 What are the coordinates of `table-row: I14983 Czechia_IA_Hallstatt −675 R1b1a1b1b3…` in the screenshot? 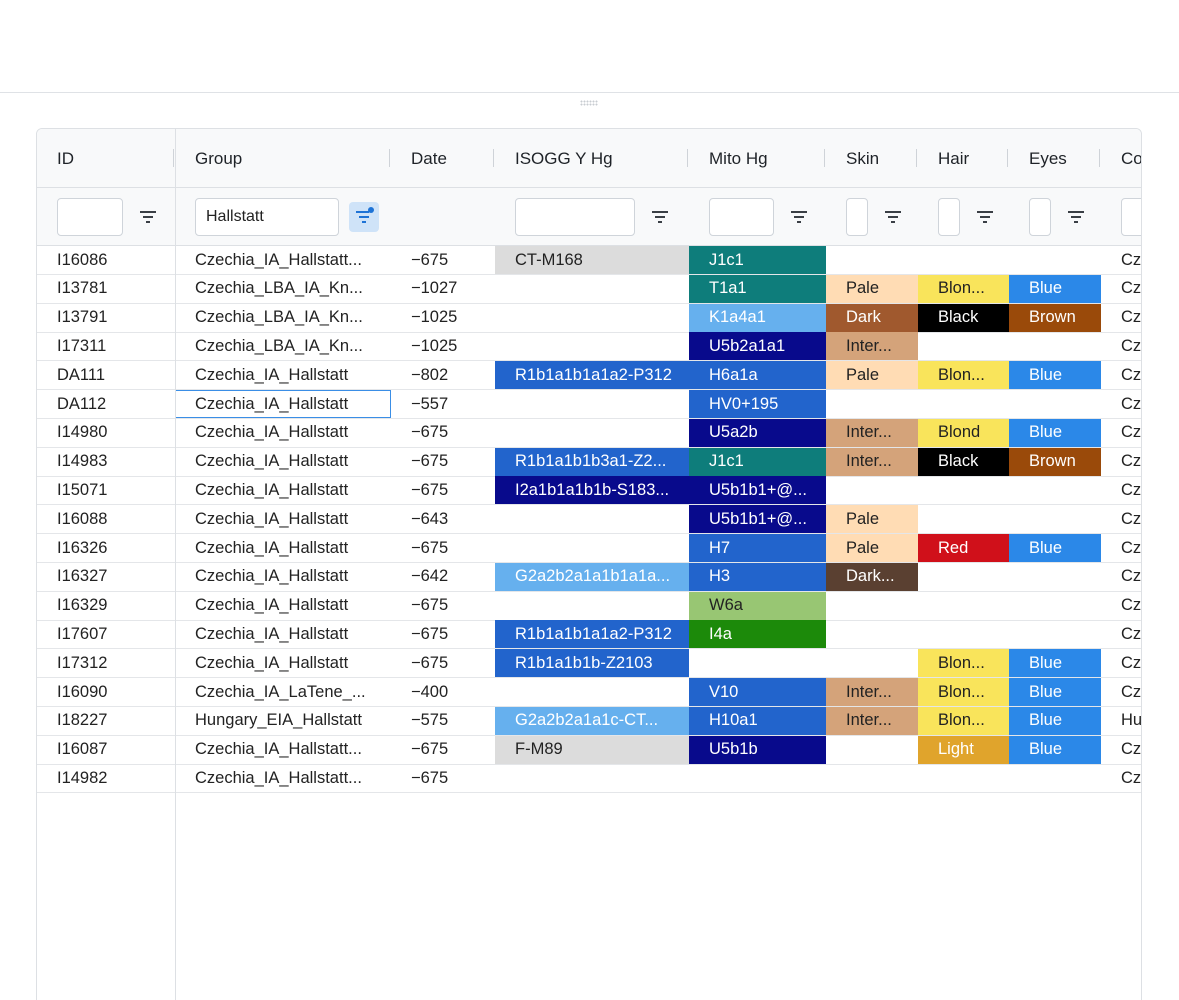 It's located at (589, 462).